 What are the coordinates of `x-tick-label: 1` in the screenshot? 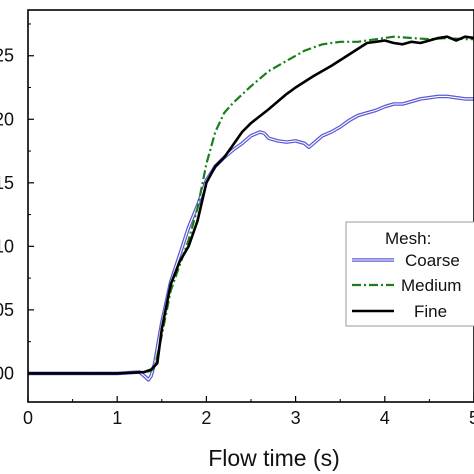 It's located at (117, 418).